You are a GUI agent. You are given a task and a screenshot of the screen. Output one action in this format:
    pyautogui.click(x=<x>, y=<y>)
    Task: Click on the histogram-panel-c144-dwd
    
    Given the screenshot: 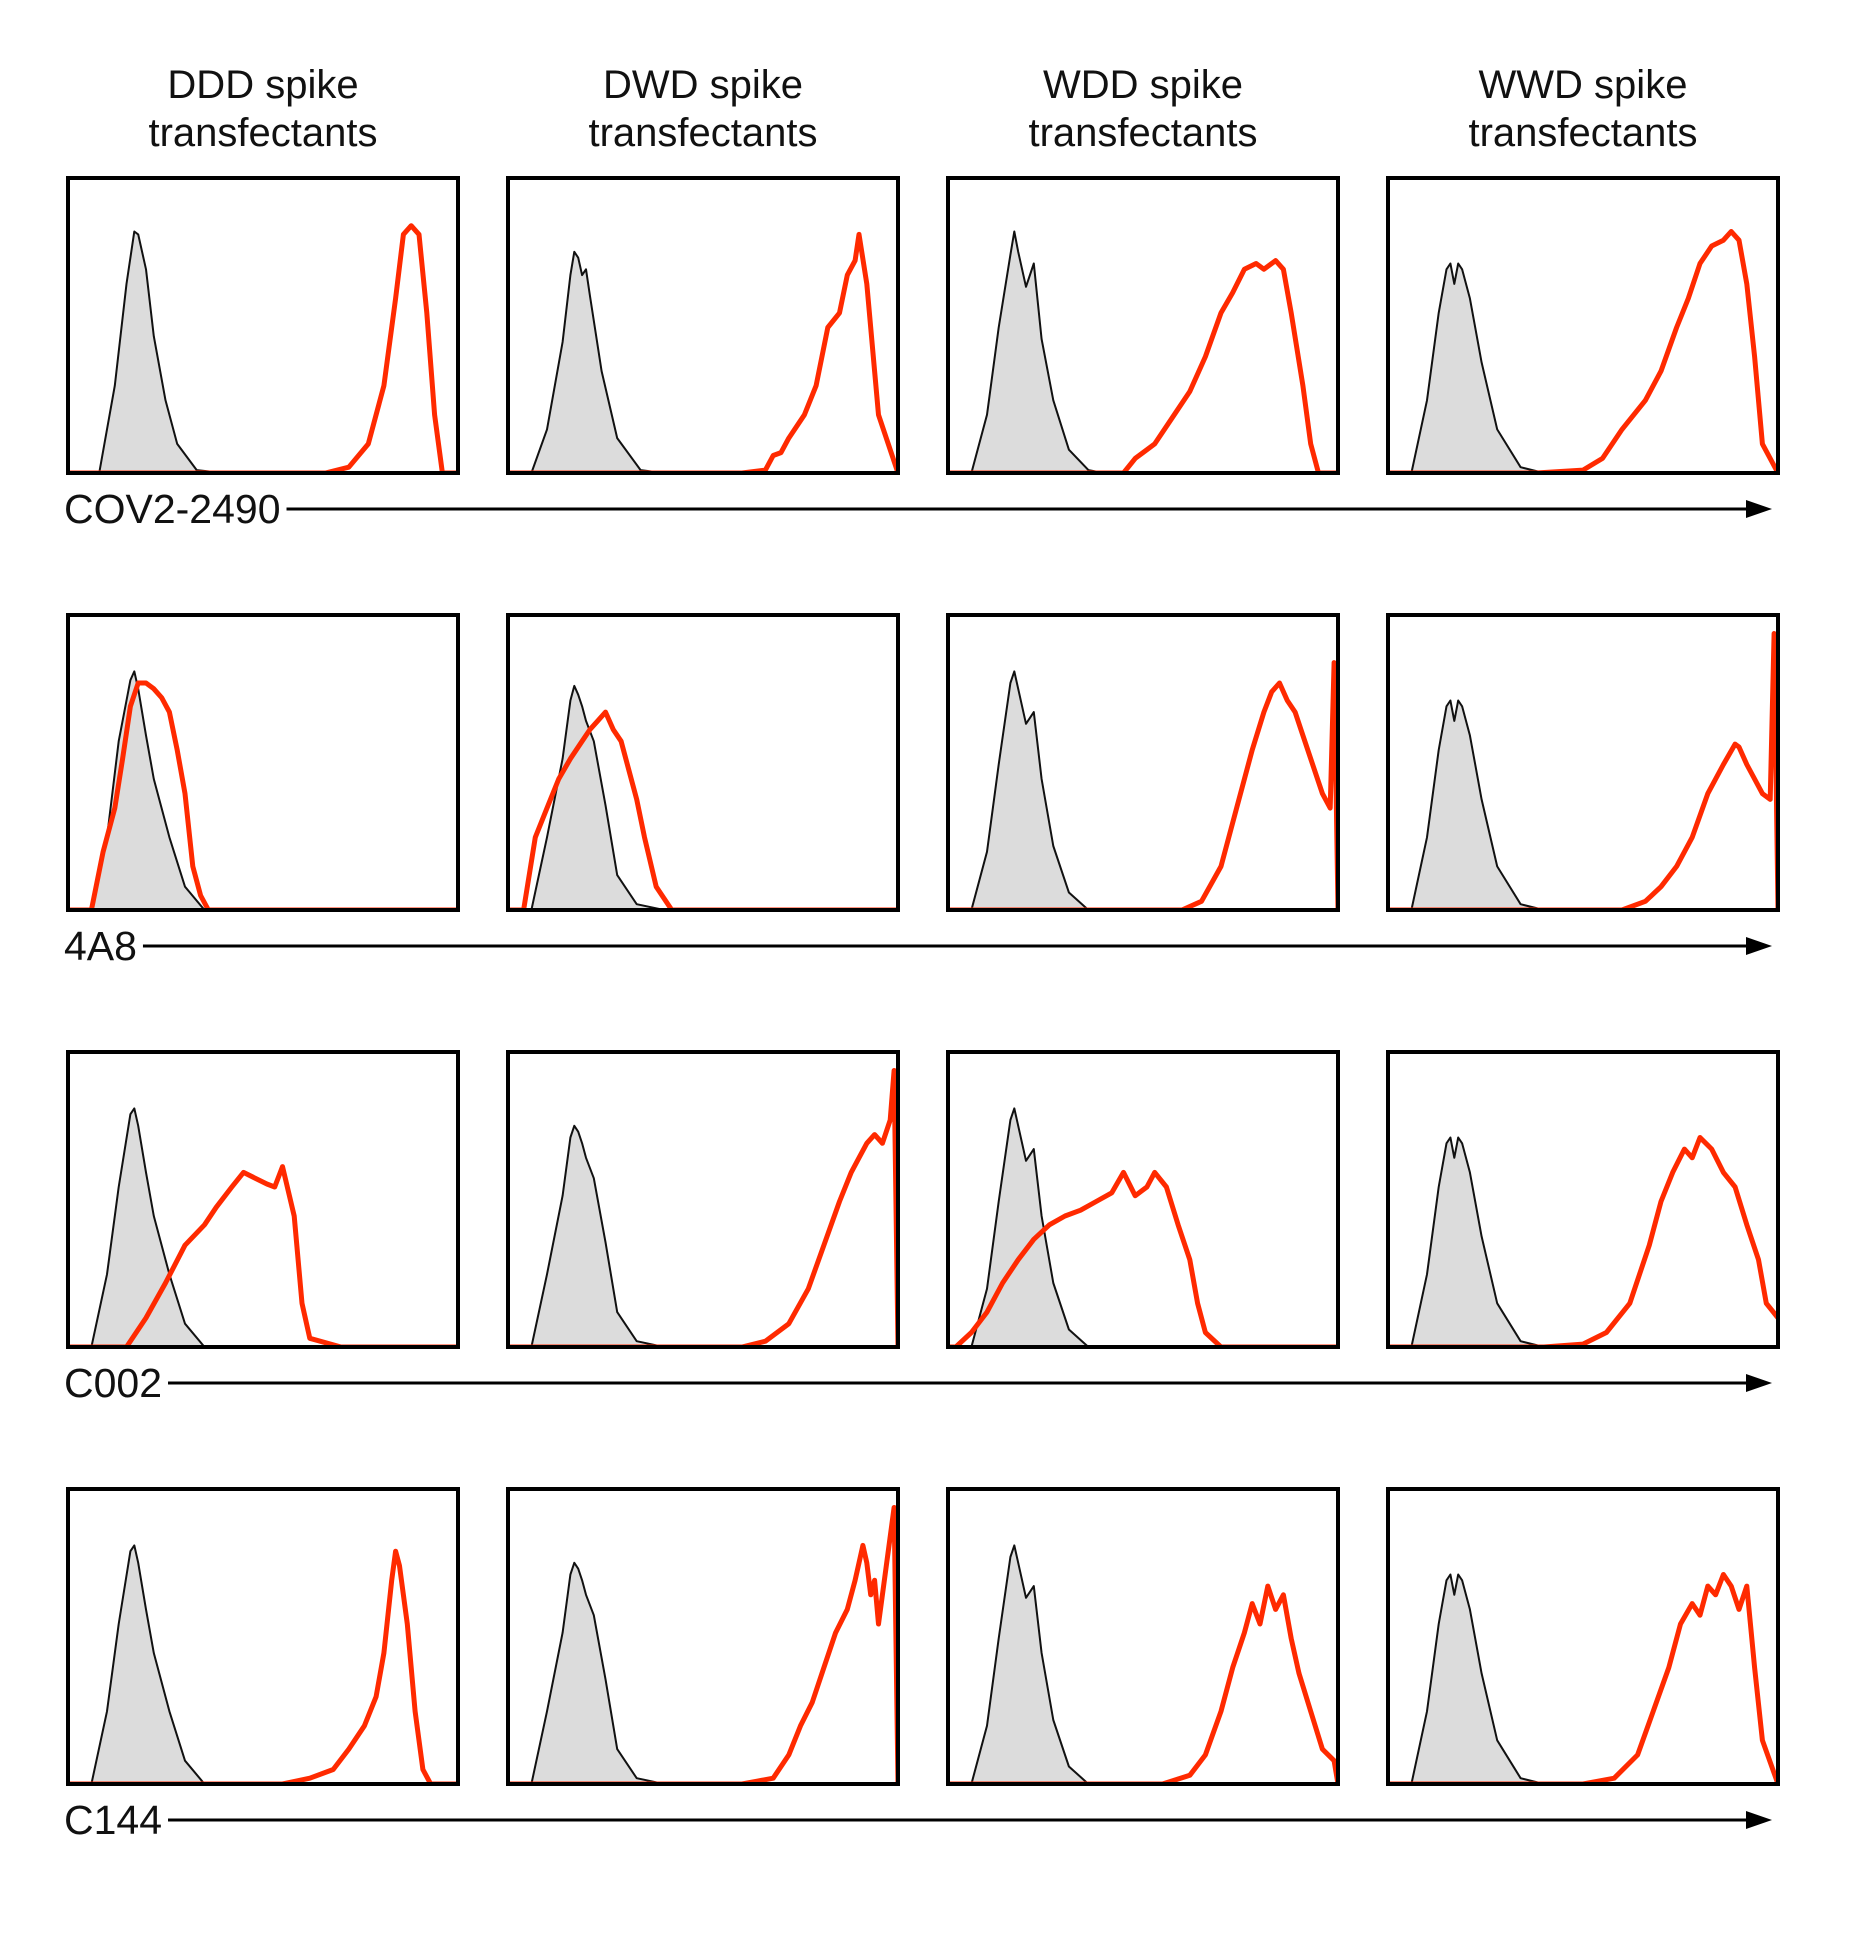 What is the action you would take?
    pyautogui.click(x=703, y=1636)
    